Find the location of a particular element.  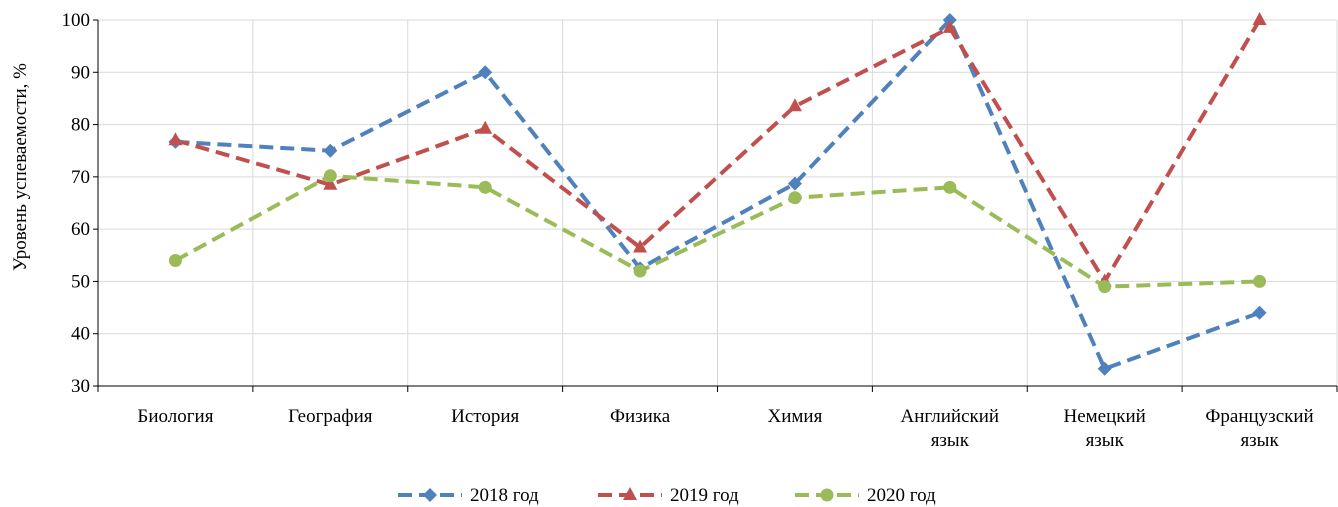

legend-label: 2020 год is located at coordinates (901, 495).